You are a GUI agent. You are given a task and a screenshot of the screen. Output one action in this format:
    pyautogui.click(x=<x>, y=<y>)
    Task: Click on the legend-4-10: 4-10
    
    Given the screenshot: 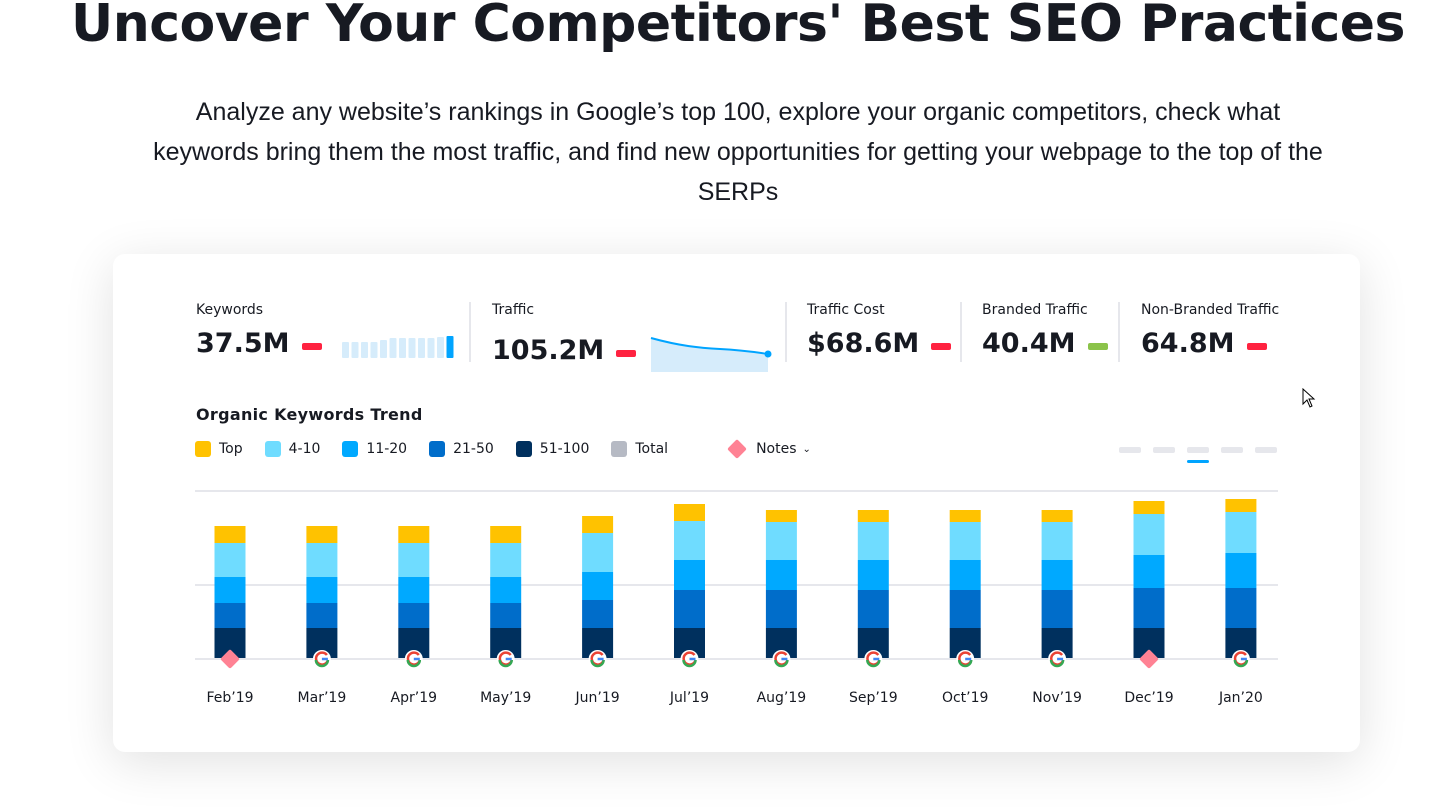 What is the action you would take?
    pyautogui.click(x=292, y=449)
    